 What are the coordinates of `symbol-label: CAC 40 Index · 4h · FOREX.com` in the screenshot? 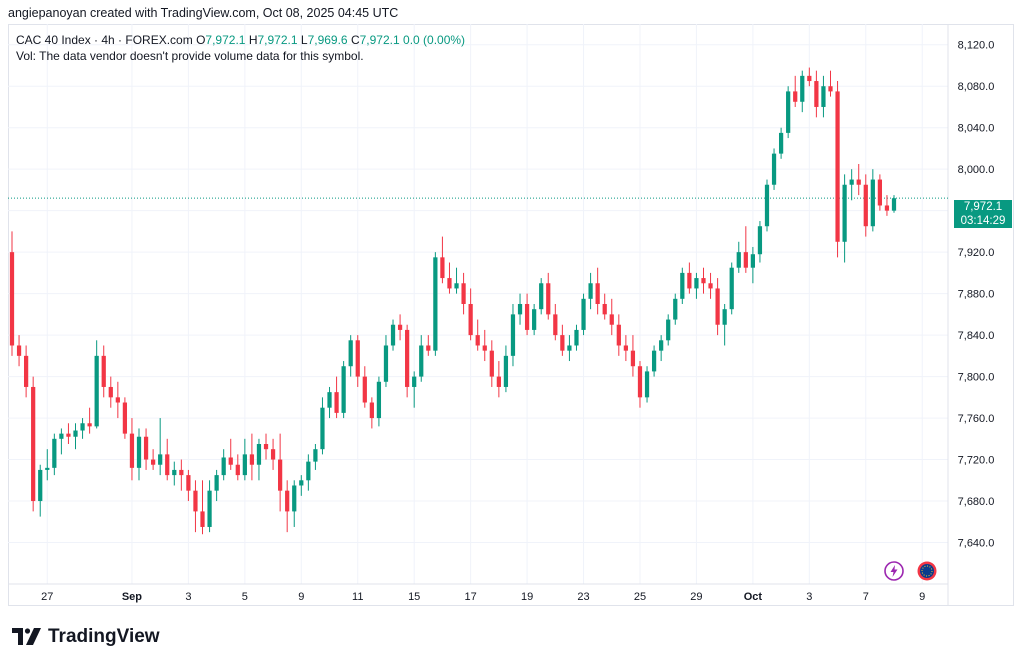 It's located at (104, 40).